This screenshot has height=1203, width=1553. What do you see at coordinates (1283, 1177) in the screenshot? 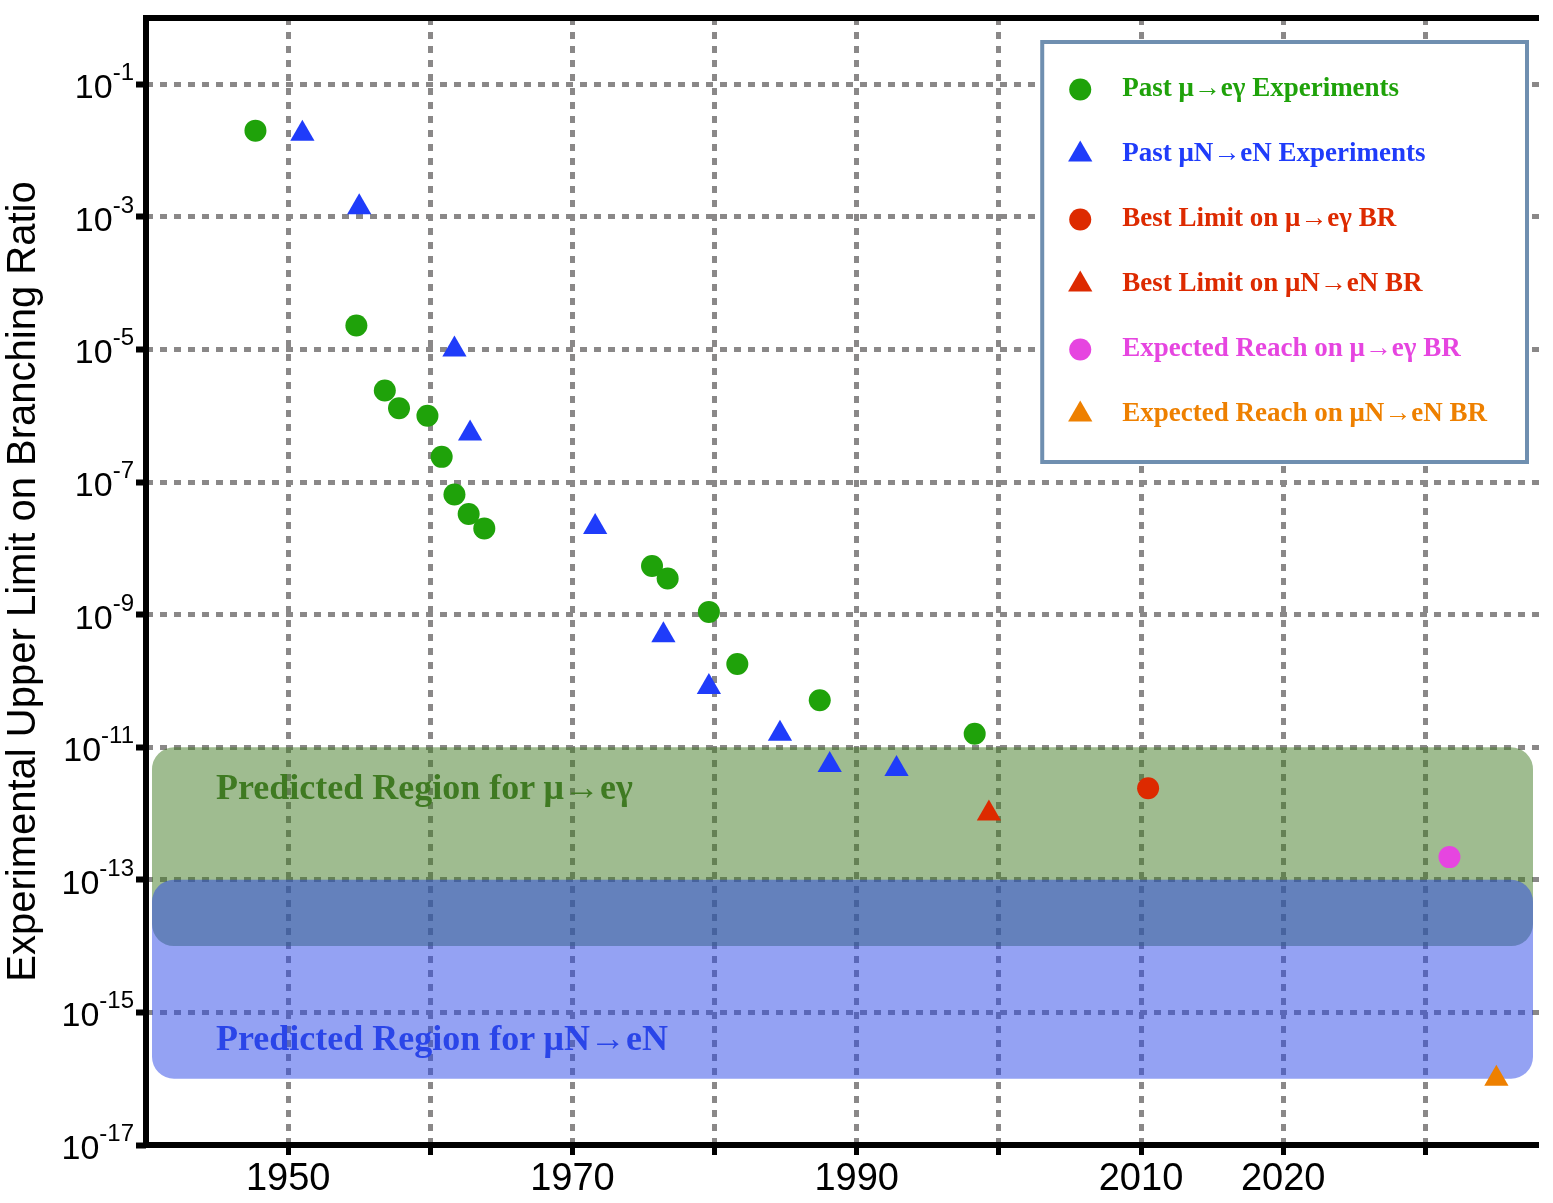
I see `x-tick-label: 2020` at bounding box center [1283, 1177].